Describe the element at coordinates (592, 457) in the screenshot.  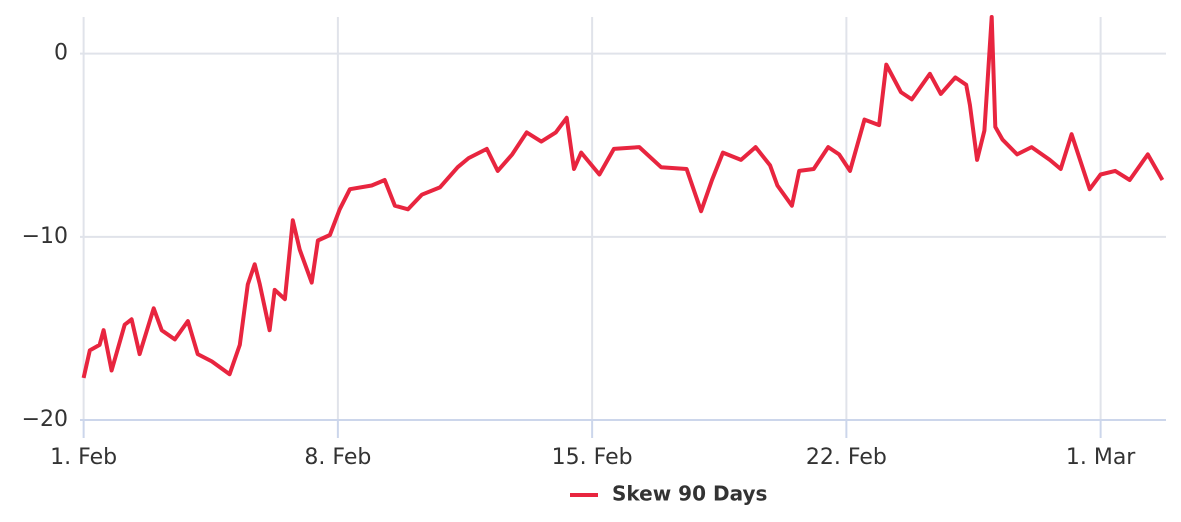
I see `x-tick-label: 15. Feb` at that location.